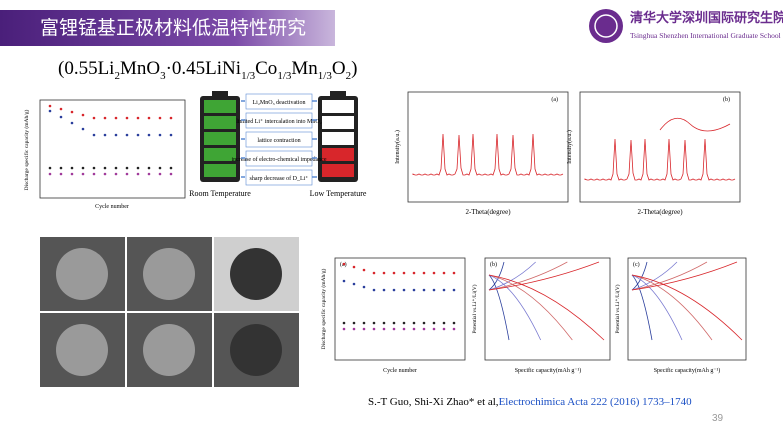 The height and width of the screenshot is (440, 783). I want to click on battery-cap, so click(338, 94).